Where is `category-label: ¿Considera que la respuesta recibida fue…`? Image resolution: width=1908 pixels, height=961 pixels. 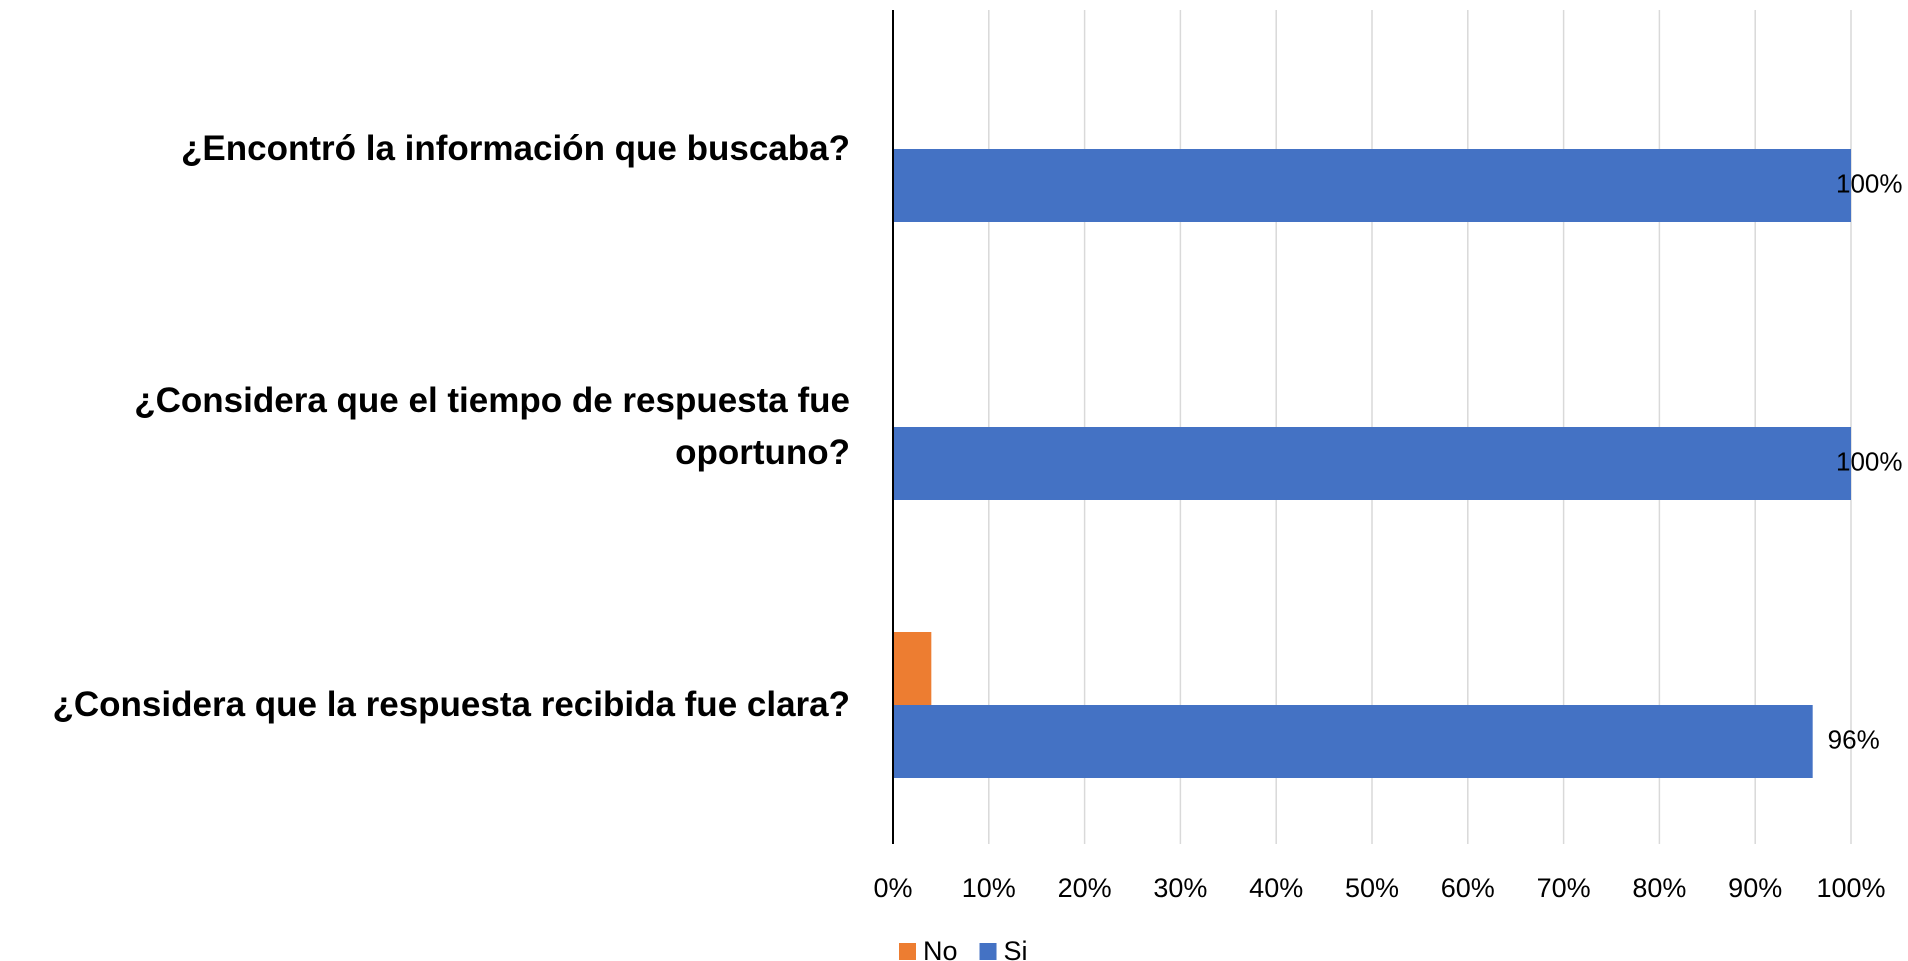
category-label: ¿Considera que la respuesta recibida fue… is located at coordinates (451, 704).